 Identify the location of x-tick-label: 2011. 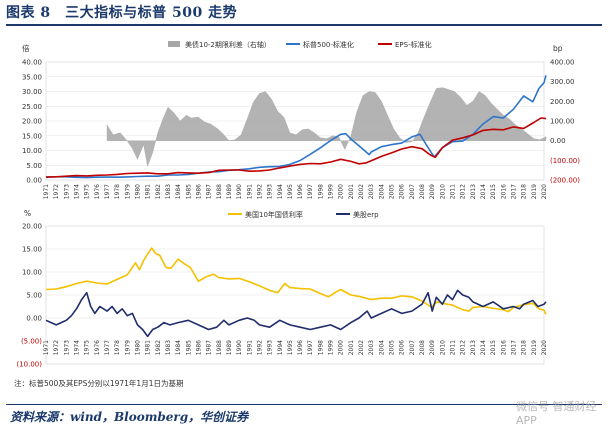
(453, 347).